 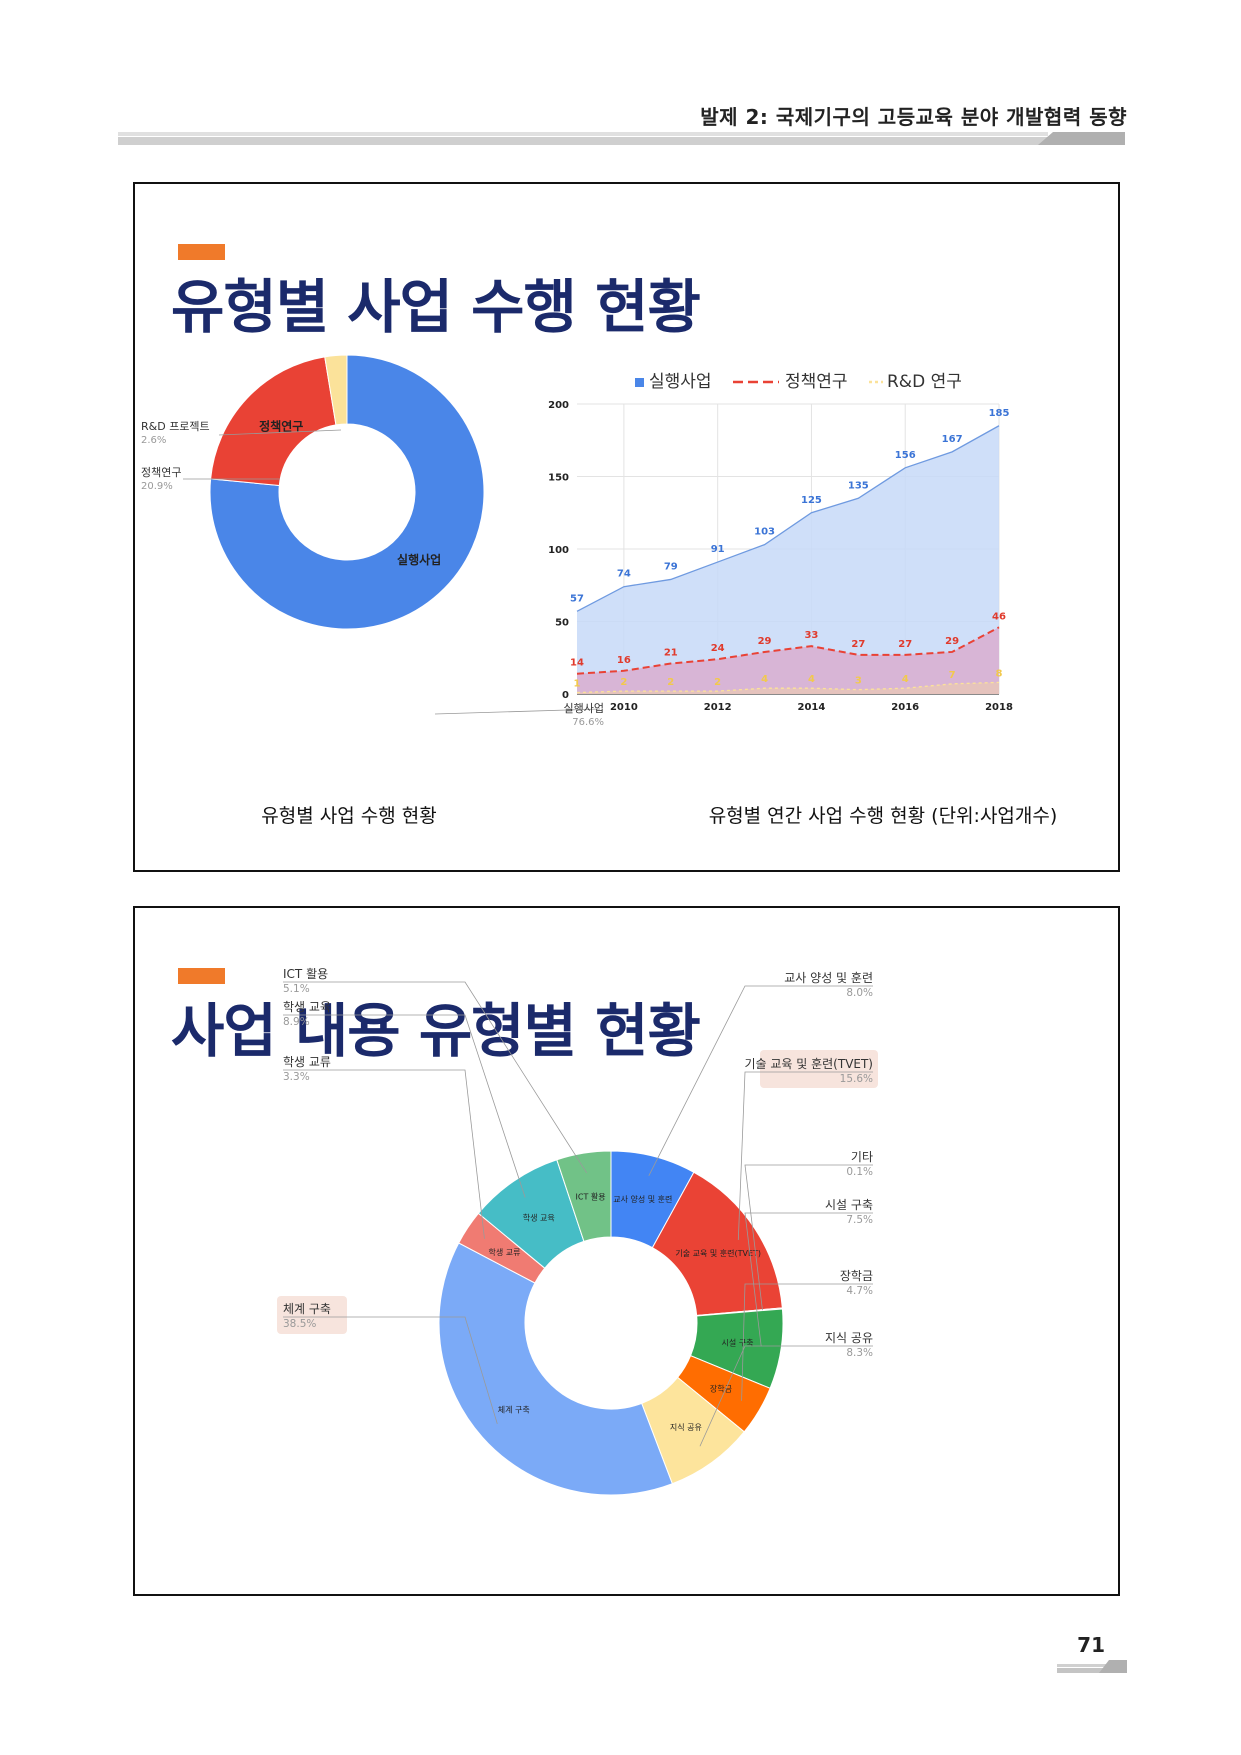 What do you see at coordinates (858, 681) in the screenshot?
I see `data-label-rnd-research: 3` at bounding box center [858, 681].